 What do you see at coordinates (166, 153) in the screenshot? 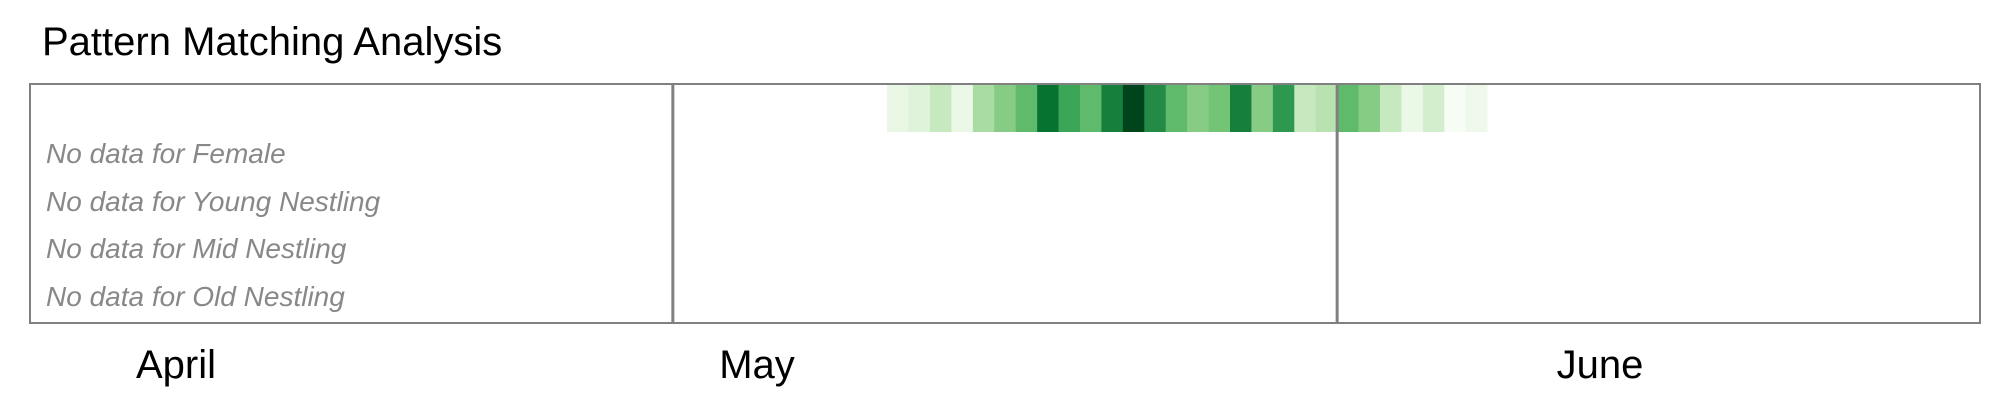
I see `empty-row-female: No data for Female` at bounding box center [166, 153].